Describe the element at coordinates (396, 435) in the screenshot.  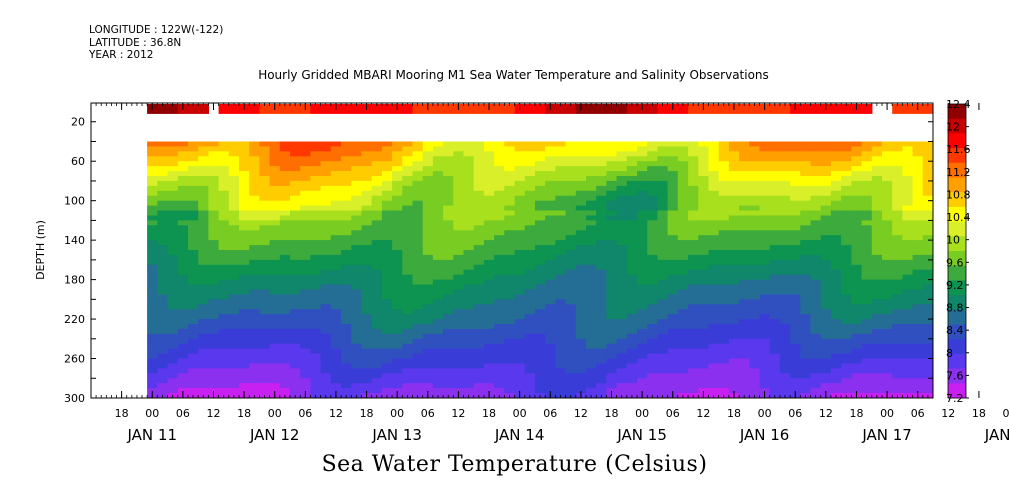
I see `x-day-label: JAN 13` at that location.